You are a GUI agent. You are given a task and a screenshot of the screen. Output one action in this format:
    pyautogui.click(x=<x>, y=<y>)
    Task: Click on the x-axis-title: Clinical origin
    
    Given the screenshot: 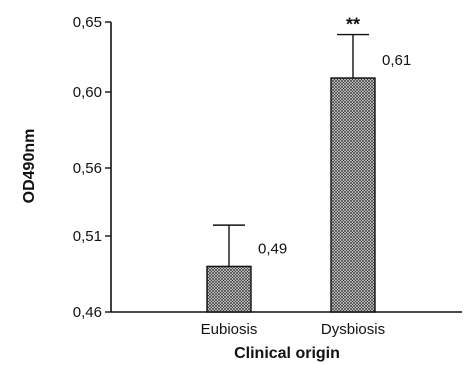 What is the action you would take?
    pyautogui.click(x=287, y=353)
    